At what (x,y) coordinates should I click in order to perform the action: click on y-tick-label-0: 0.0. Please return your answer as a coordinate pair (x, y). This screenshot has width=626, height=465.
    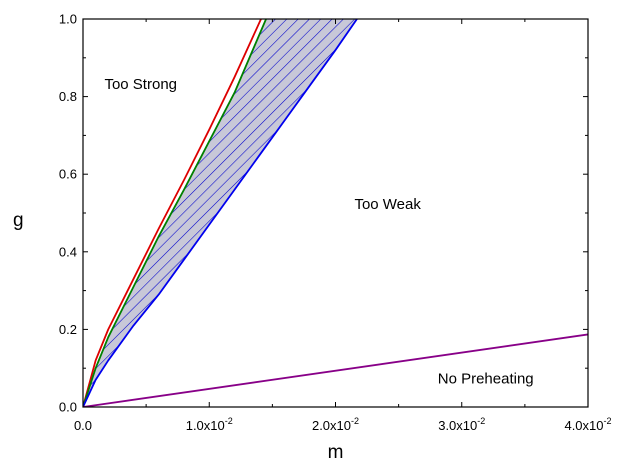
    Looking at the image, I should click on (68, 407).